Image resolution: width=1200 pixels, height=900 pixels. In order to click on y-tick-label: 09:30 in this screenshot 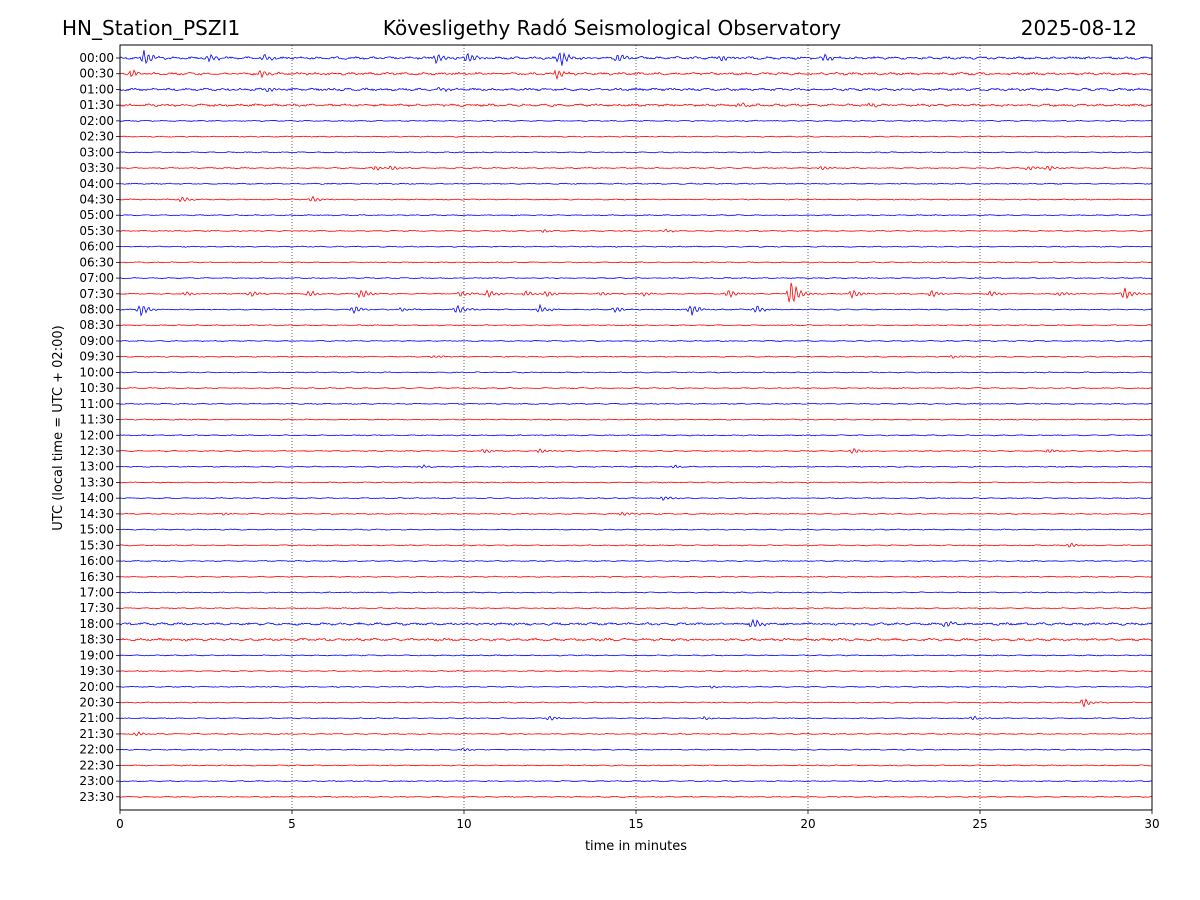, I will do `click(96, 357)`.